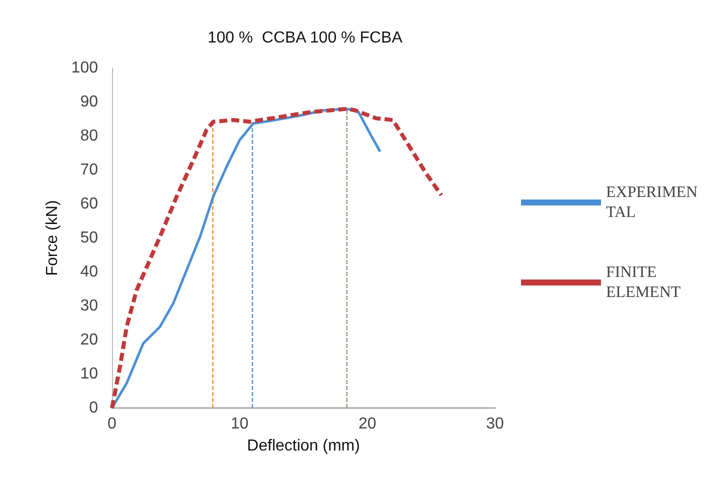 The width and height of the screenshot is (719, 485). Describe the element at coordinates (652, 202) in the screenshot. I see `legend-label: EXPERIMENTAL` at that location.